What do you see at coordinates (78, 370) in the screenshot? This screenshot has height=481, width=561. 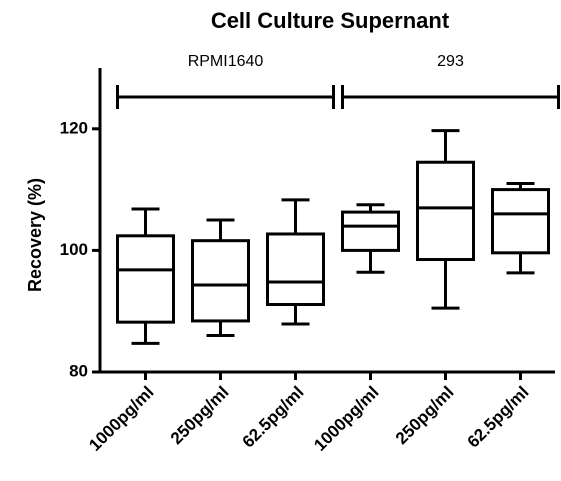 I see `y-tick-label: 80` at bounding box center [78, 370].